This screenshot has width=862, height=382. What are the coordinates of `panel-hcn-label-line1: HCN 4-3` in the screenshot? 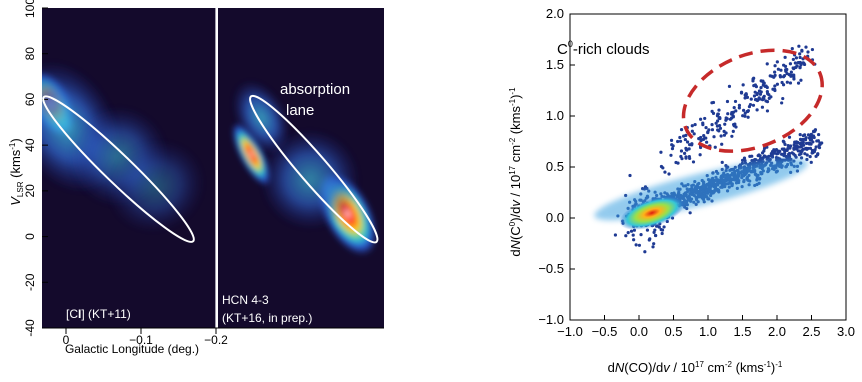 It's located at (245, 300).